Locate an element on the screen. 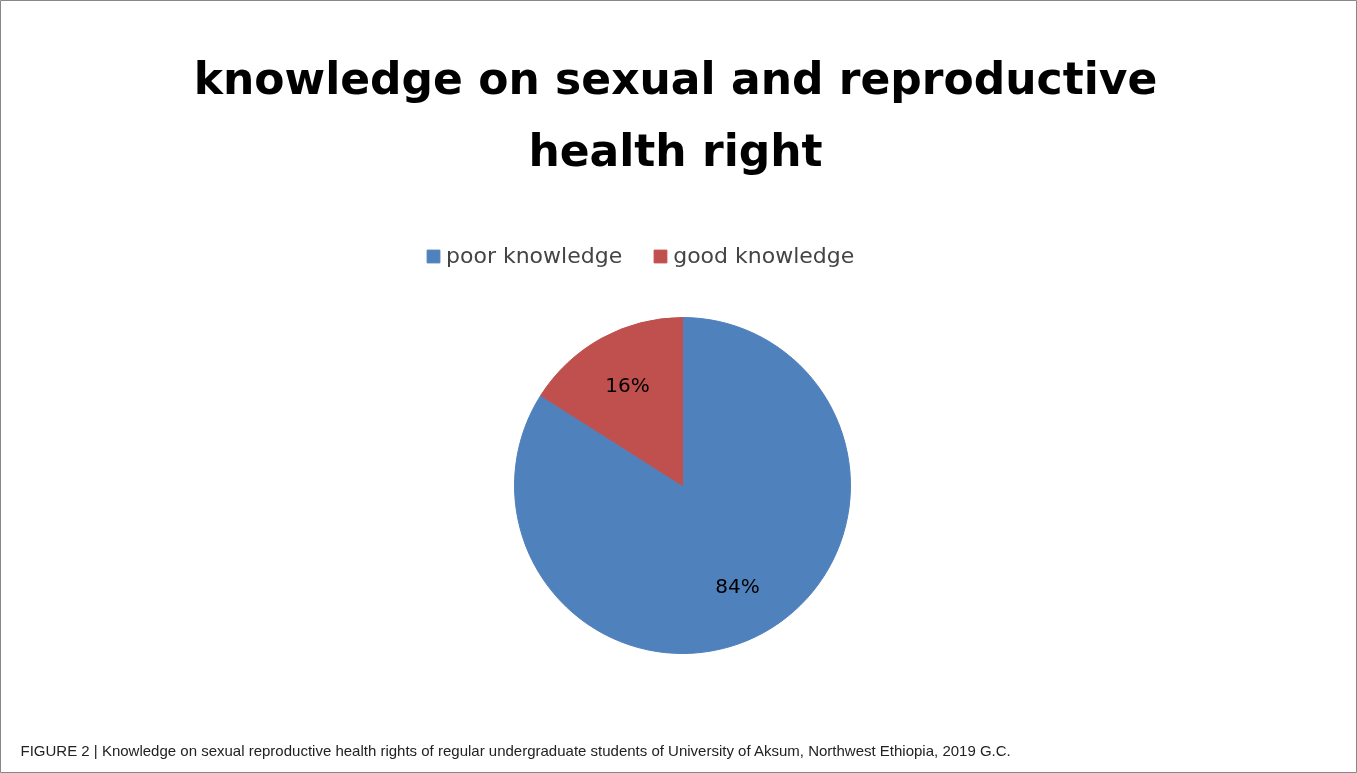 The width and height of the screenshot is (1357, 773). legend-label: poor knowledge is located at coordinates (534, 255).